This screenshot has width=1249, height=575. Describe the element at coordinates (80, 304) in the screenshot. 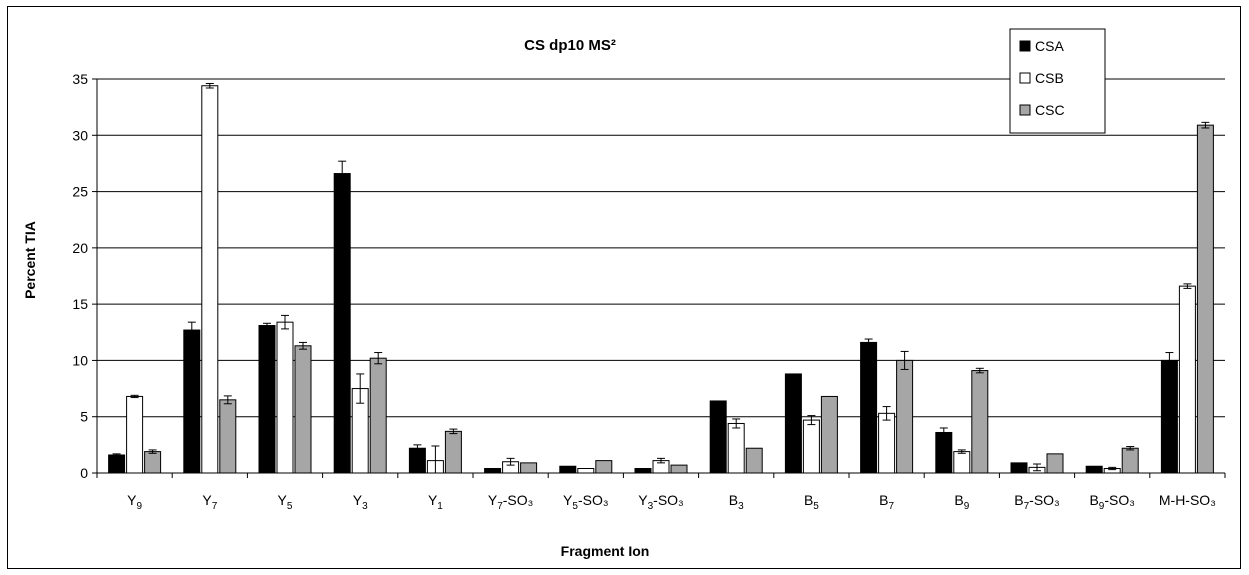

I see `y-tick-label: 15` at that location.